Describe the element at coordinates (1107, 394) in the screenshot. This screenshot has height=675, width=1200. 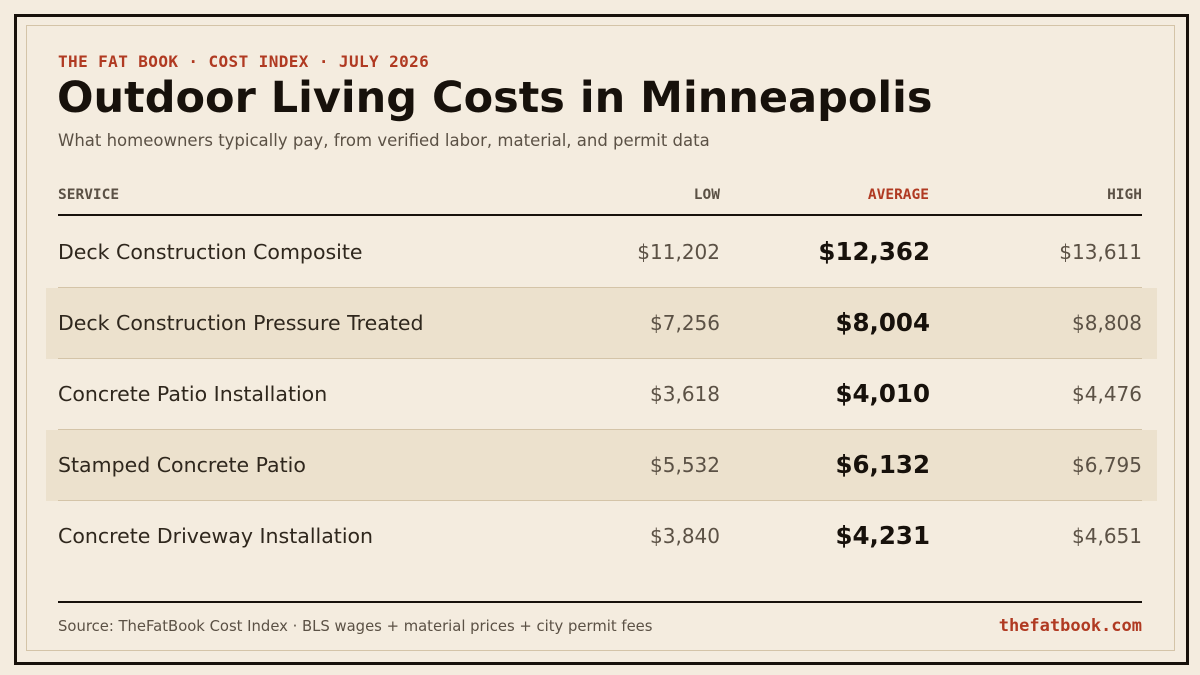
I see `row-high-cost: $4,476` at that location.